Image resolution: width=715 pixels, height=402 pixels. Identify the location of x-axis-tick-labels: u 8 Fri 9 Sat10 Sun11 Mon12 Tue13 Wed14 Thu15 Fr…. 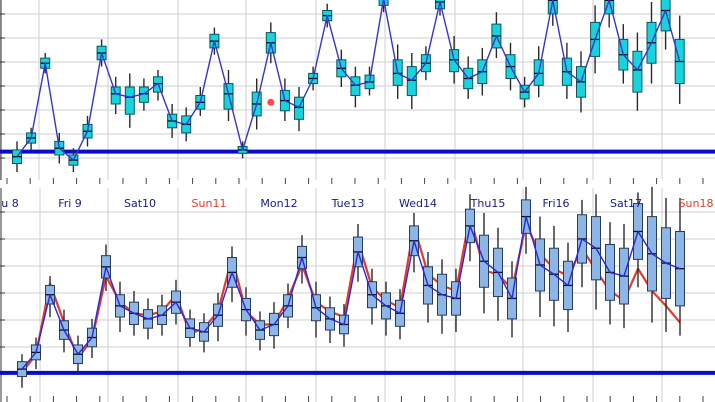
(357, 203).